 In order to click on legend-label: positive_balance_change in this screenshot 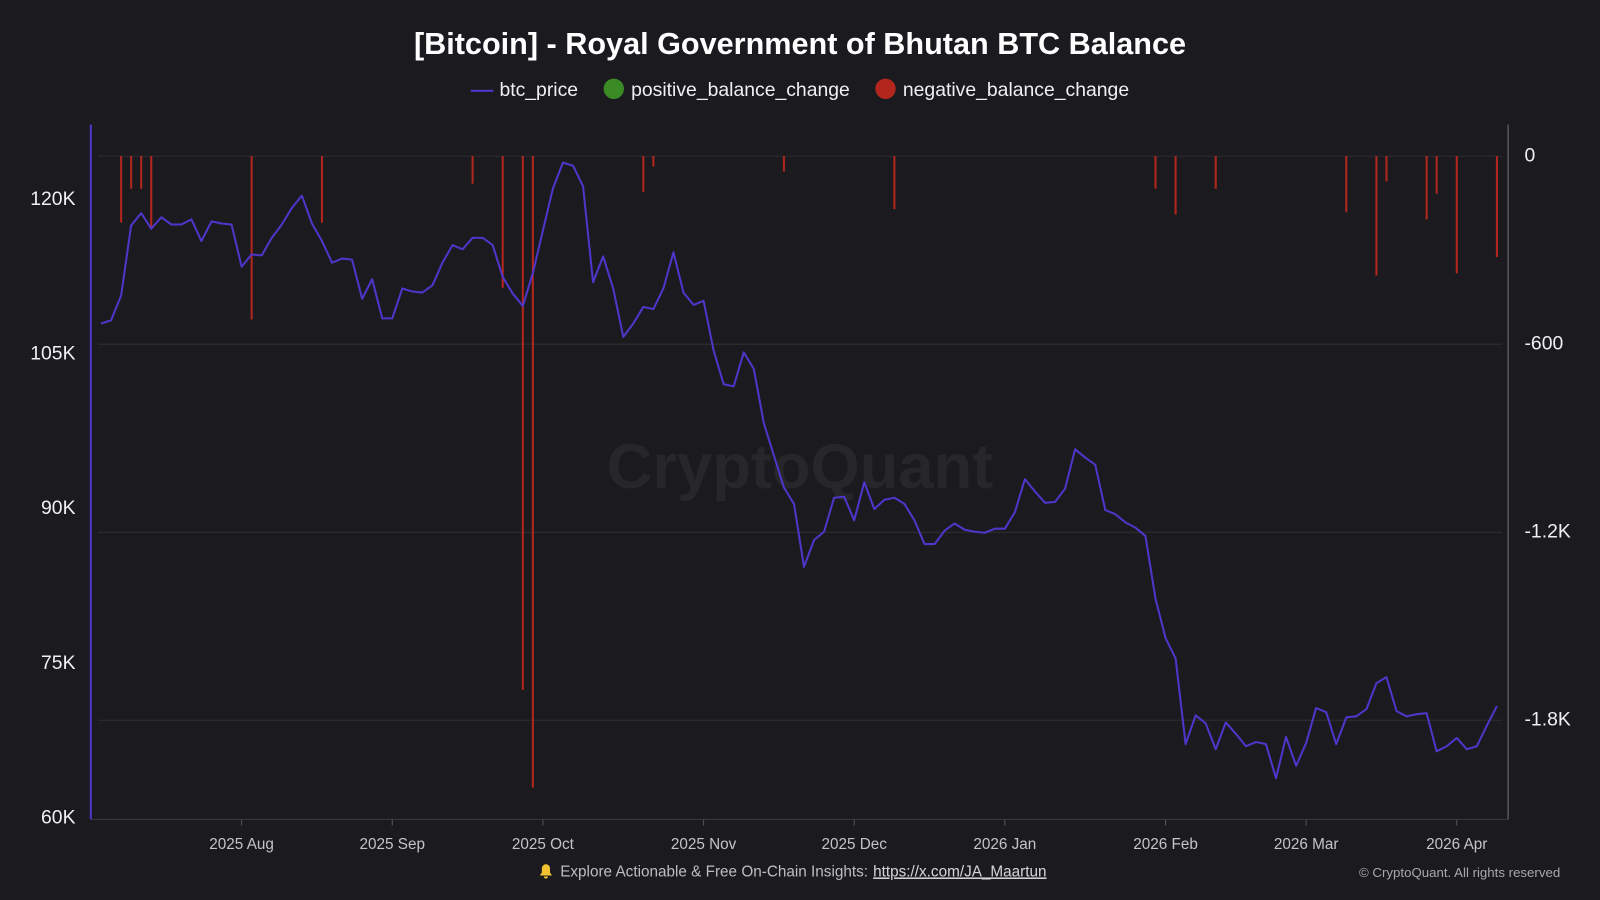, I will do `click(740, 90)`.